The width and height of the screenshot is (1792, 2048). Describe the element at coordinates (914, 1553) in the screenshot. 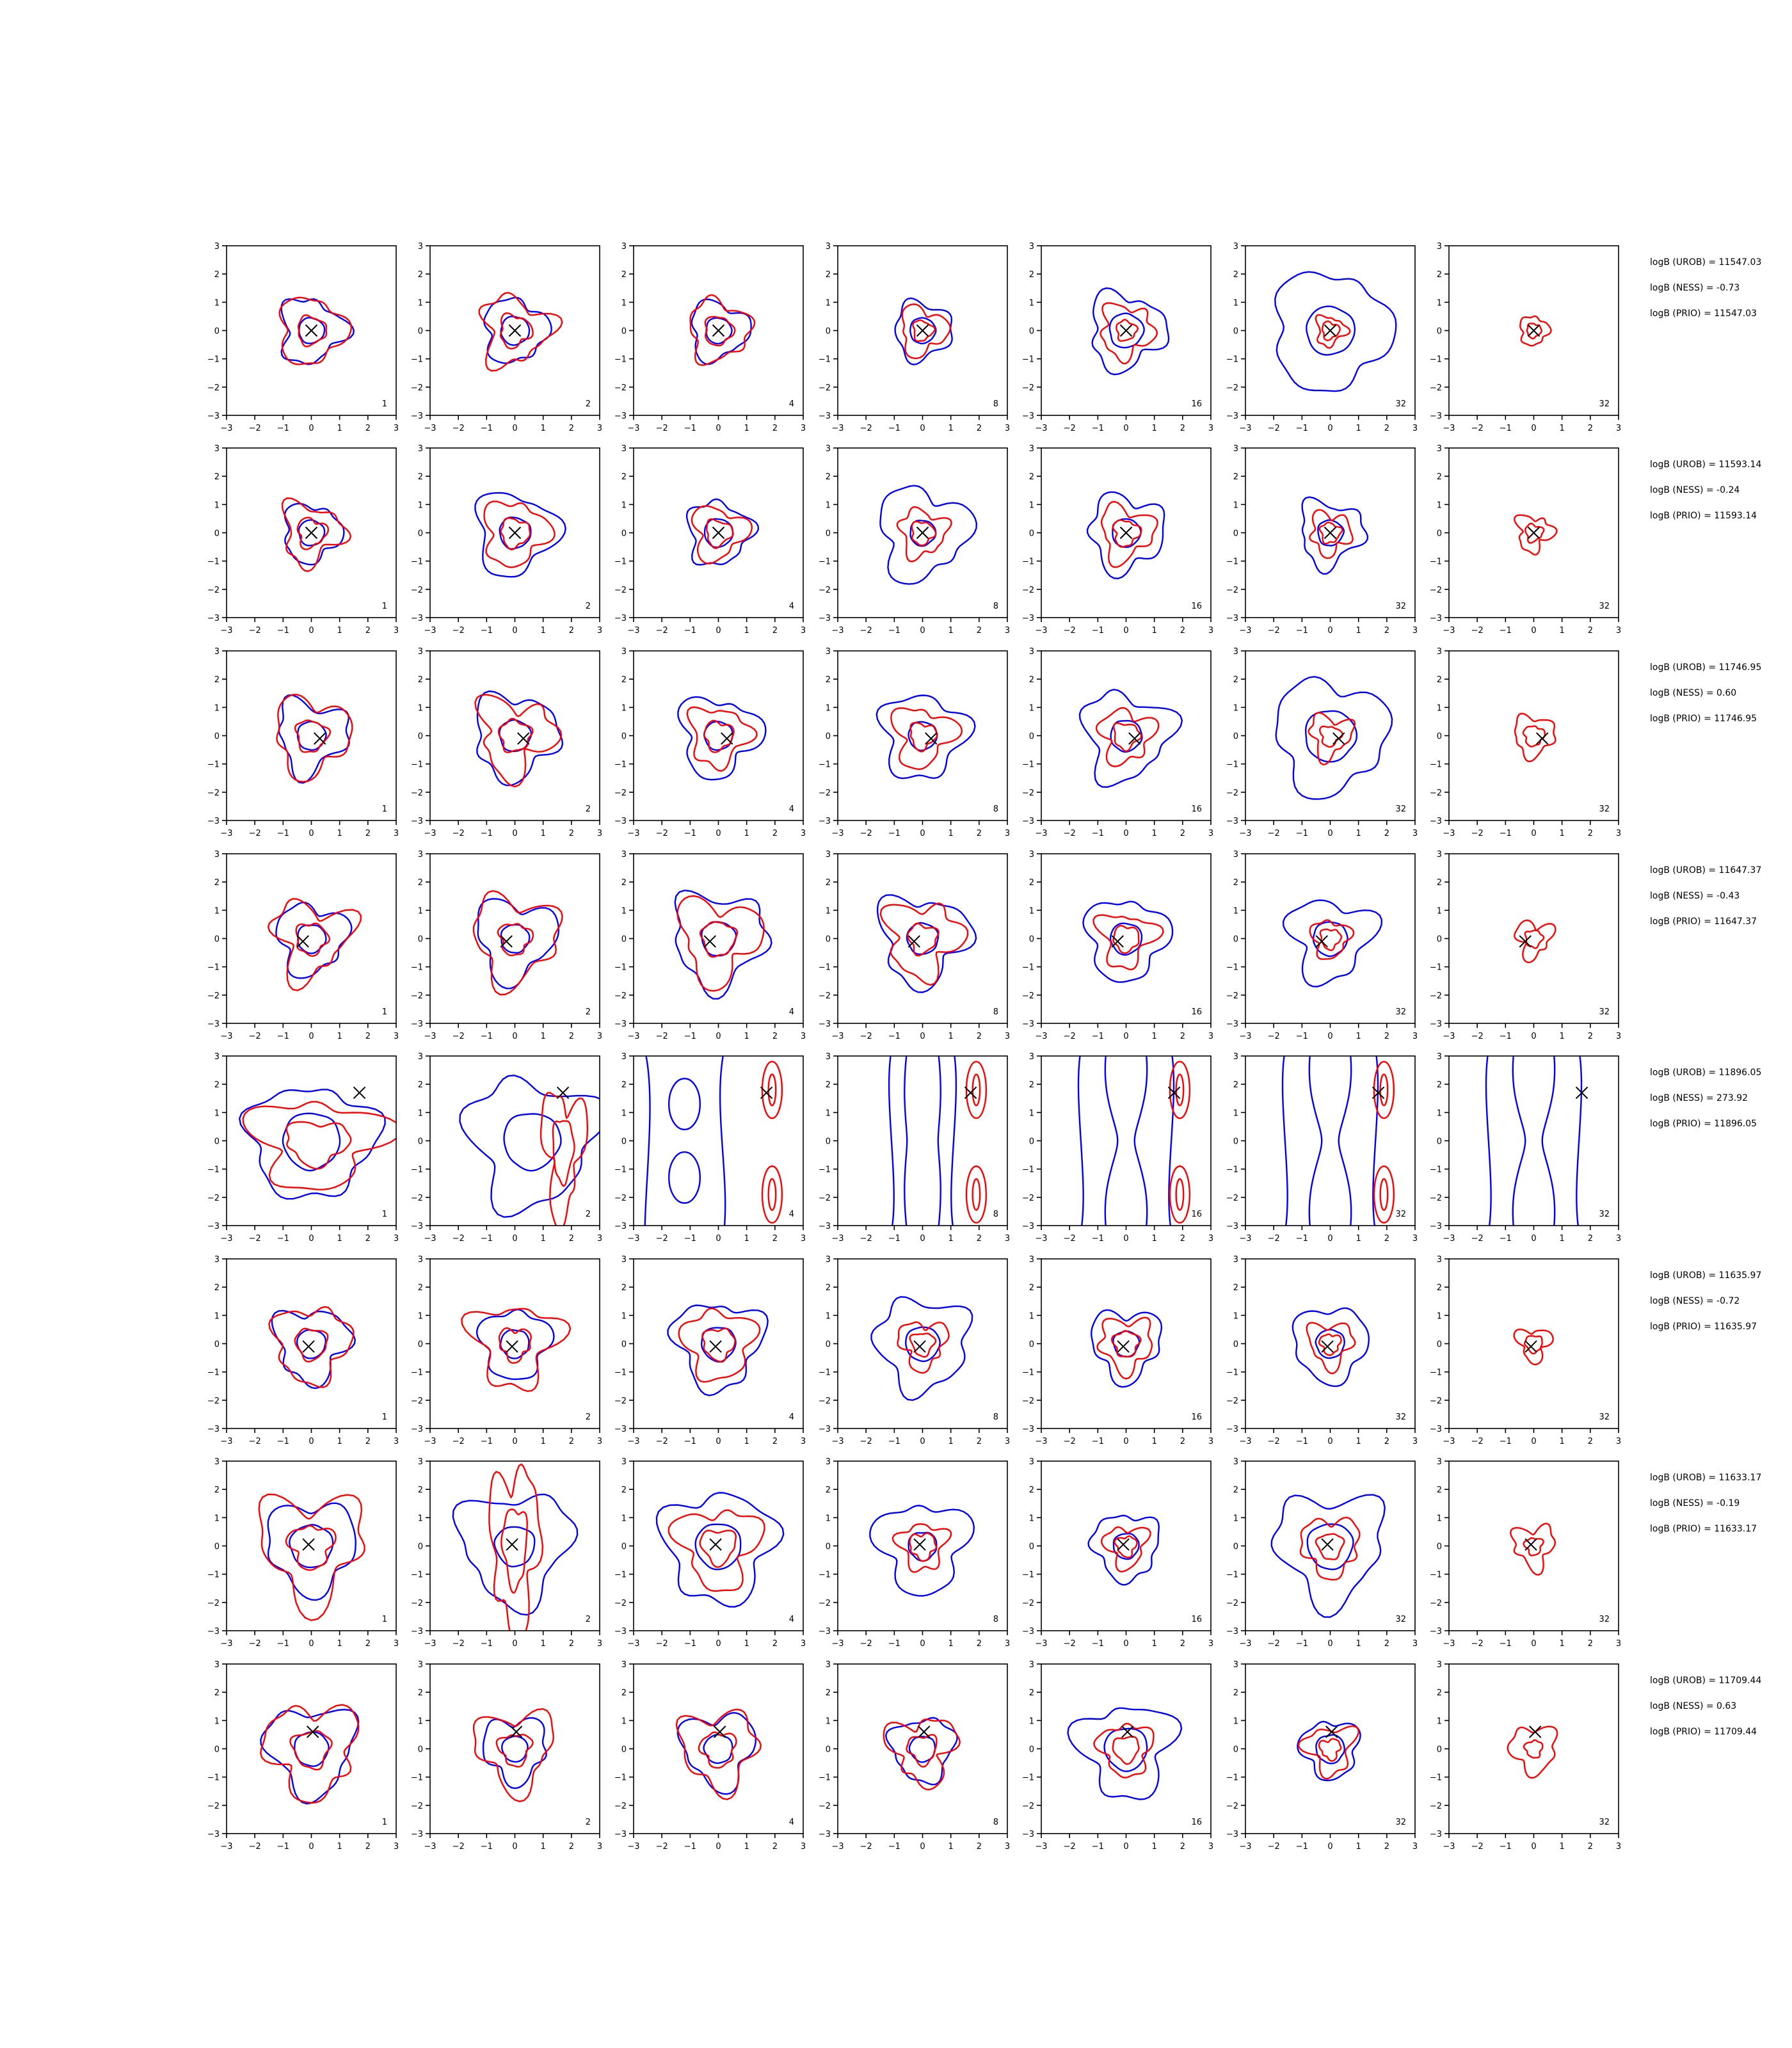

I see `panel-r7-c4: −3 −2 −1 0 1 2 3 −3 −2 −1 0 1 2 3 8` at that location.